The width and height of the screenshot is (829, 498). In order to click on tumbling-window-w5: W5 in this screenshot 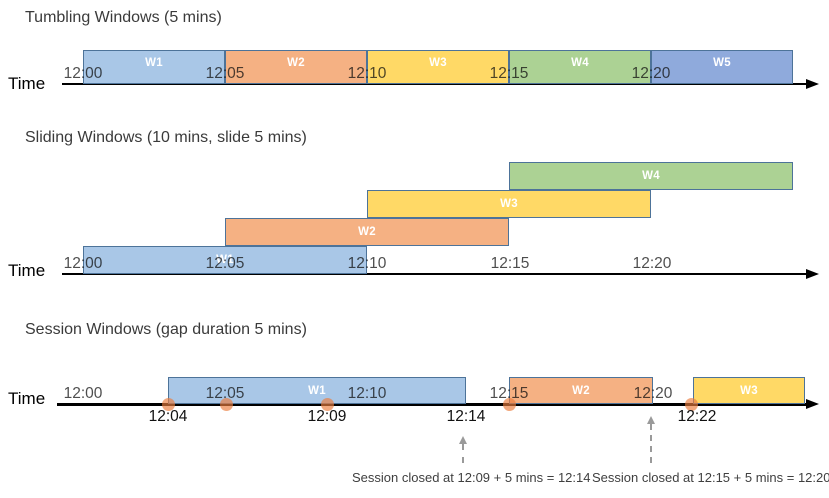, I will do `click(722, 67)`.